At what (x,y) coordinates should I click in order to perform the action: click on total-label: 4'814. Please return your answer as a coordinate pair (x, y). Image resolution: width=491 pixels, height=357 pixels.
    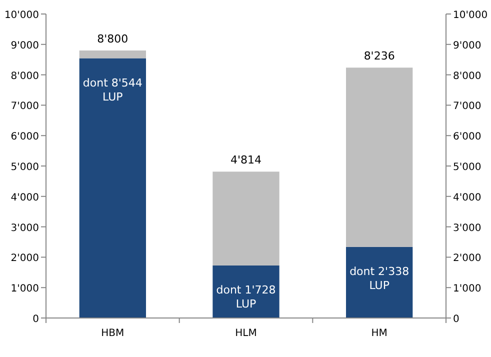
    Looking at the image, I should click on (246, 160).